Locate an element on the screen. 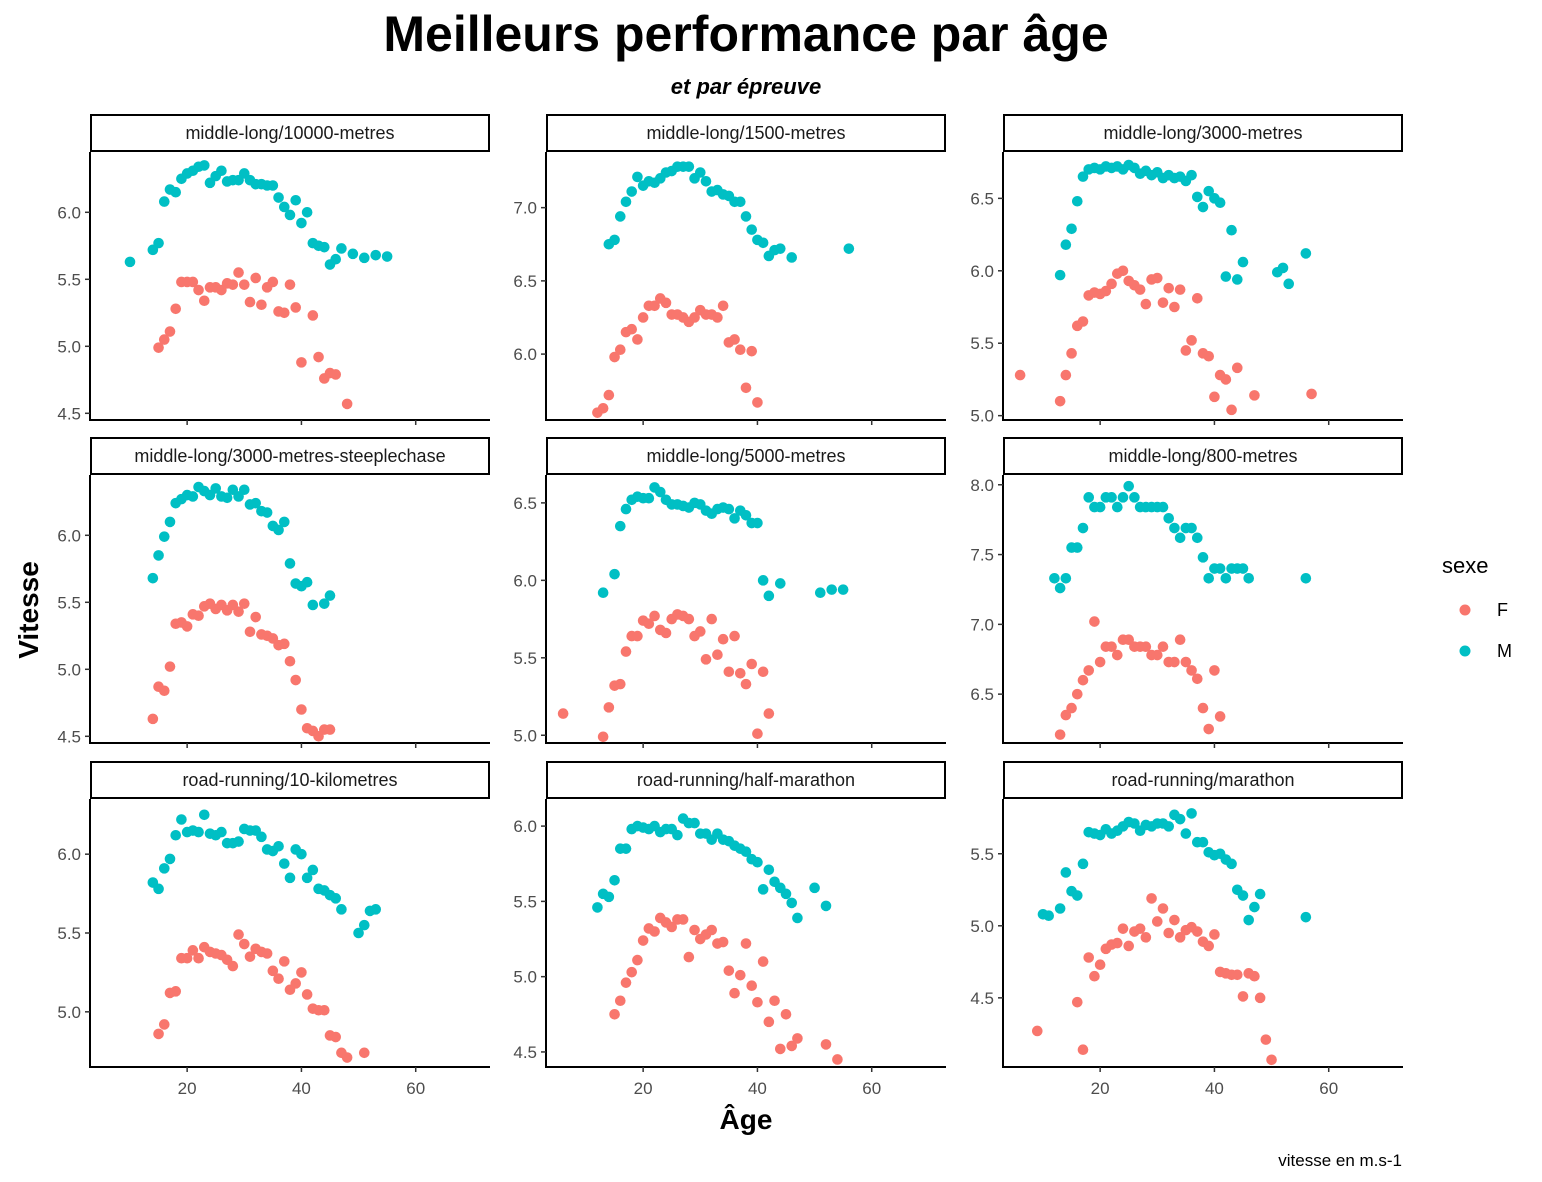  facet-strip is located at coordinates (290, 456).